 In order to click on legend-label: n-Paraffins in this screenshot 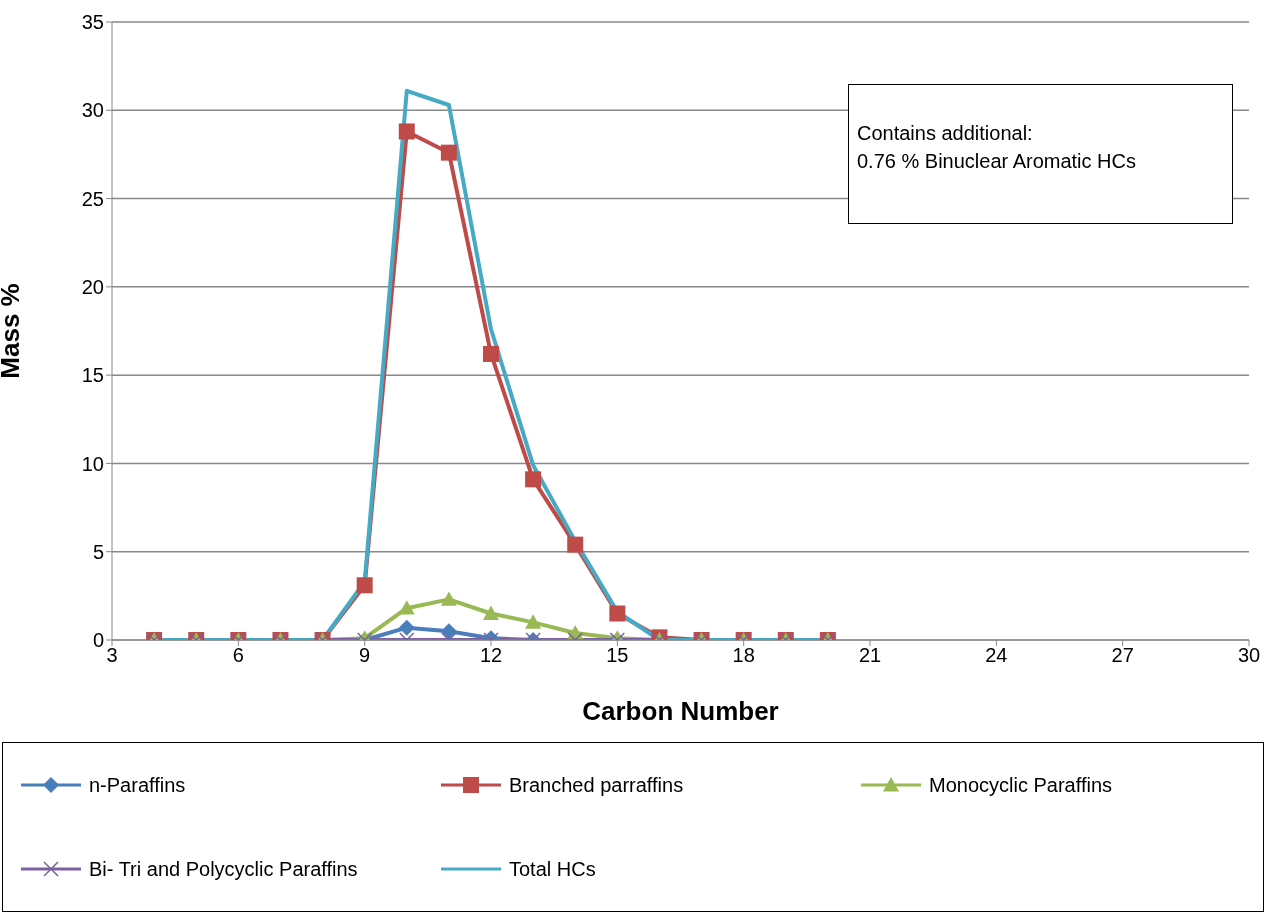, I will do `click(137, 785)`.